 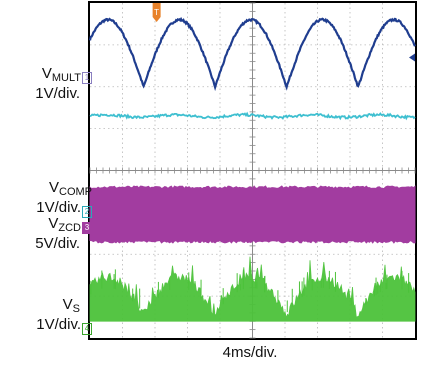 What do you see at coordinates (64, 316) in the screenshot?
I see `channel-4-label: VS 1V/div. 4` at bounding box center [64, 316].